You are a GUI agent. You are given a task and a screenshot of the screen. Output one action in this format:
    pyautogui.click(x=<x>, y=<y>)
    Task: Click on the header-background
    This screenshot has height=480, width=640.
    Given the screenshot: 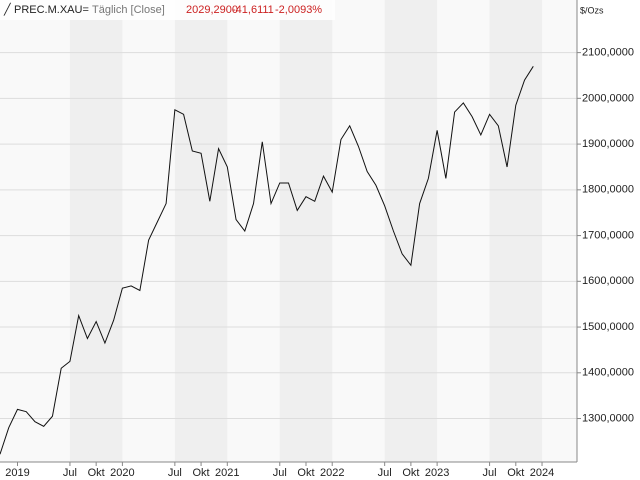 What is the action you would take?
    pyautogui.click(x=167, y=10)
    